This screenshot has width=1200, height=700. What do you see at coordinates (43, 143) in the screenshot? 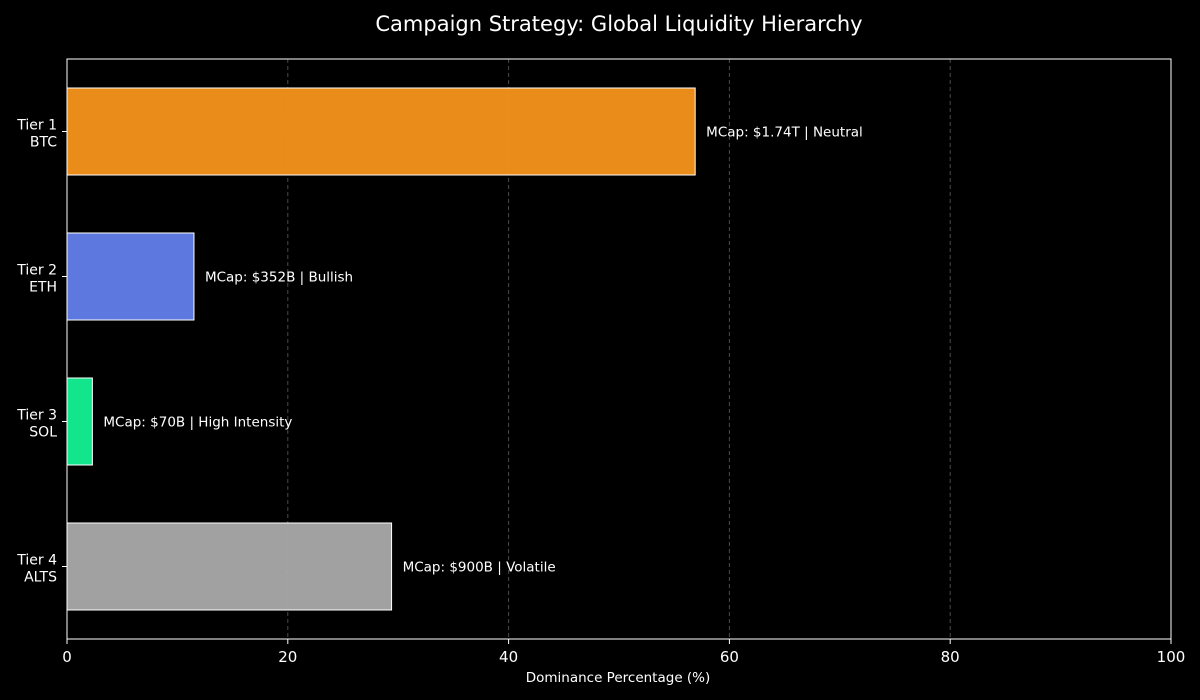
I see `category-asset-label: BTC` at bounding box center [43, 143].